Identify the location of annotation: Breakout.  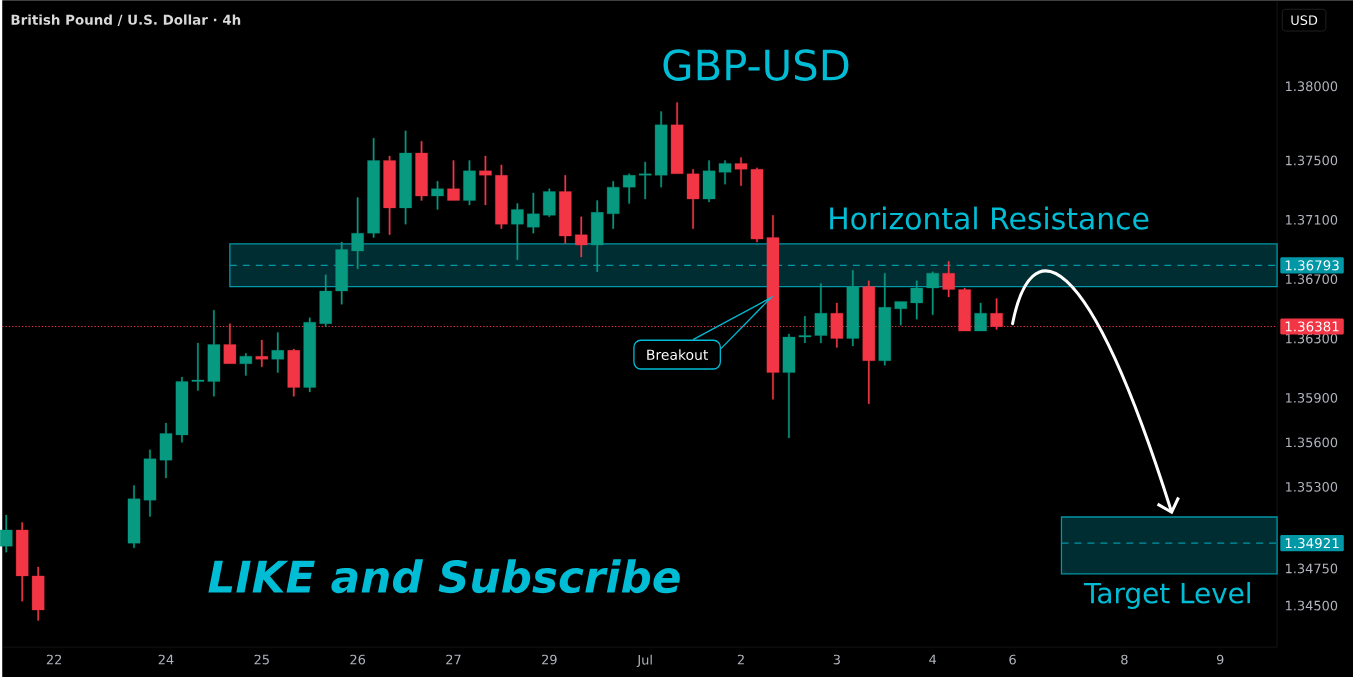
(678, 354).